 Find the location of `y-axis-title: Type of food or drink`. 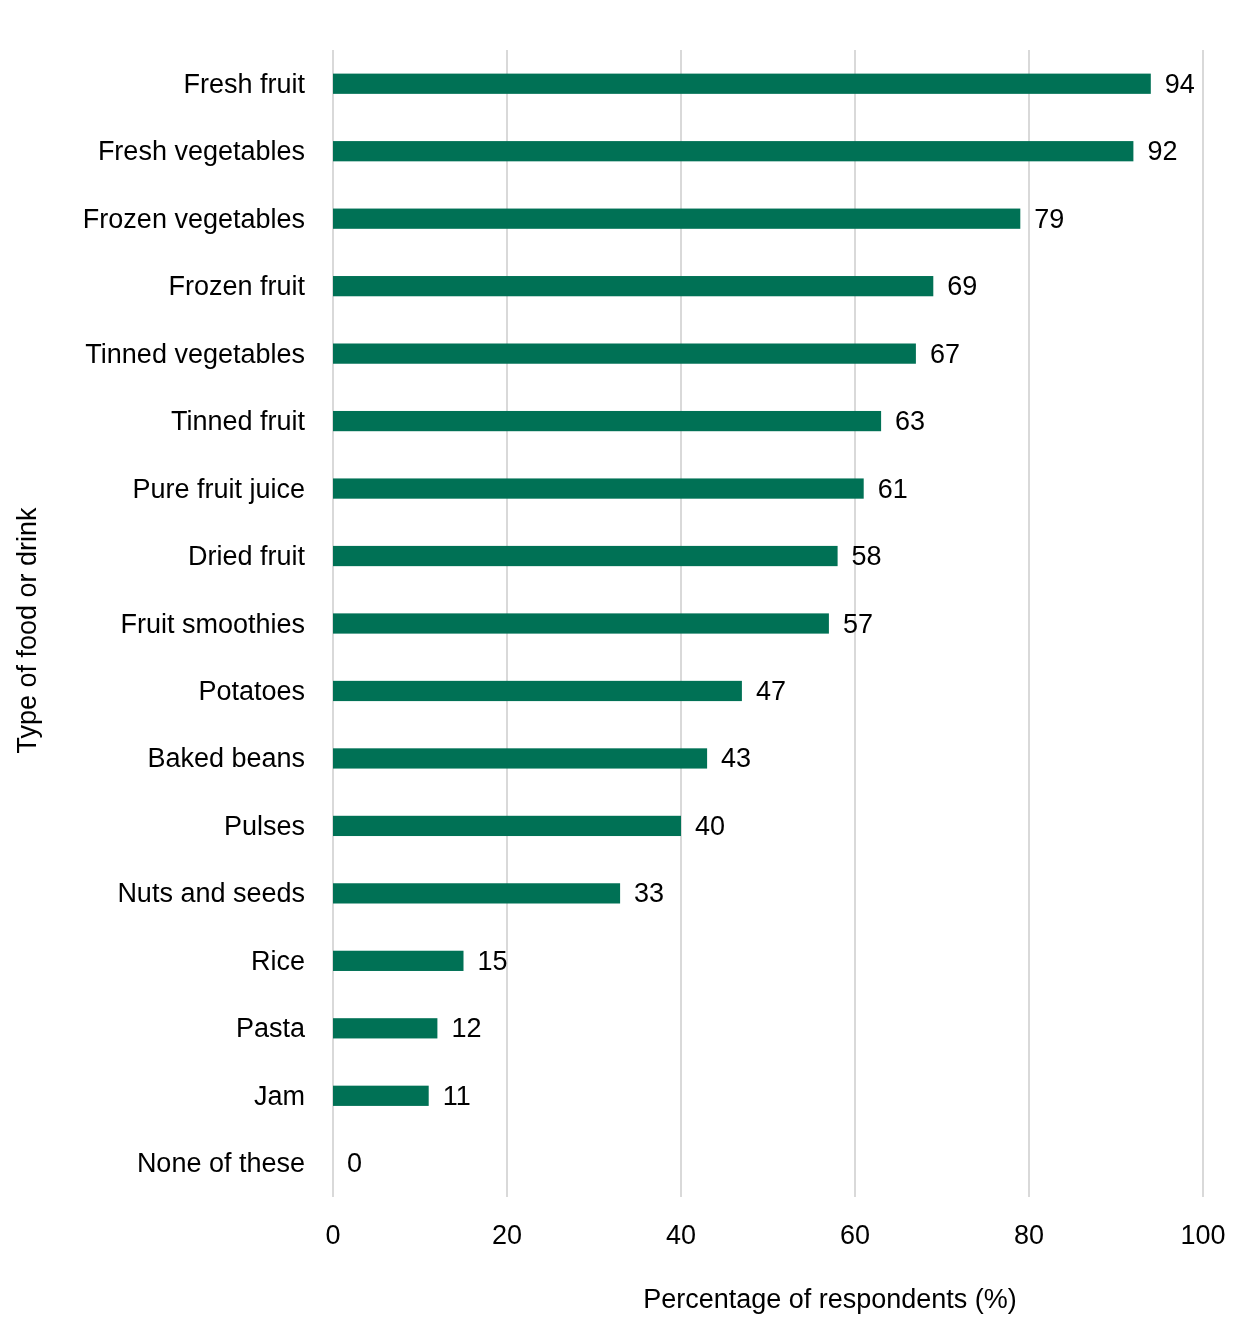

y-axis-title: Type of food or drink is located at coordinates (27, 630).